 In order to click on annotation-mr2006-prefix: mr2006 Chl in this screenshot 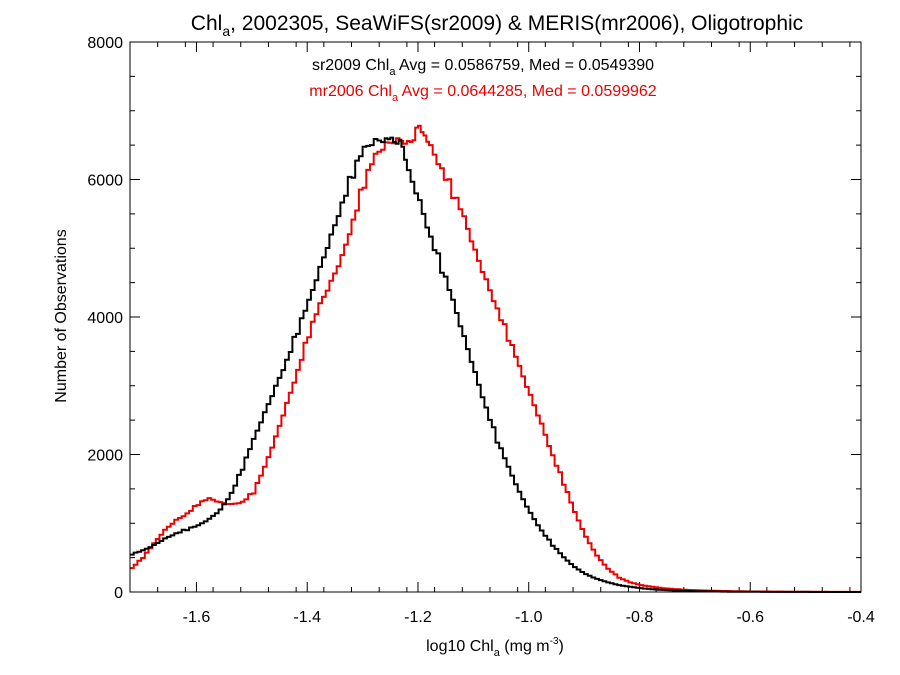, I will do `click(350, 91)`.